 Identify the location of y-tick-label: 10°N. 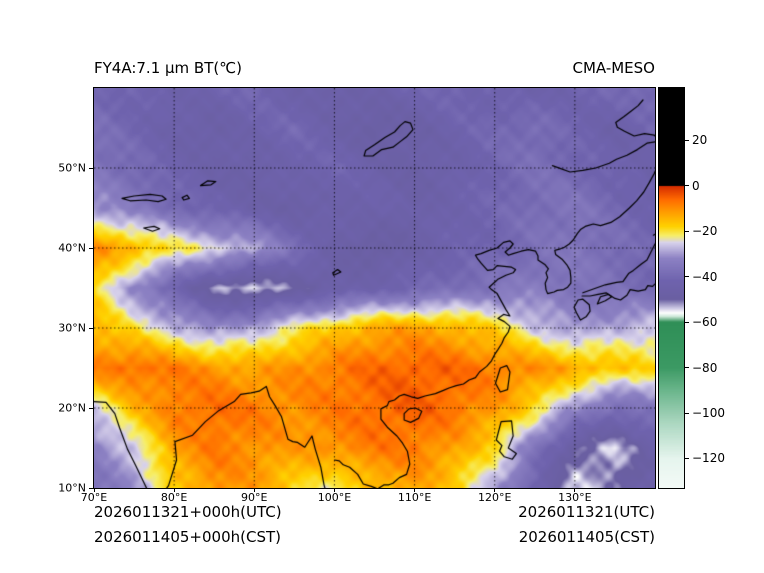
(72, 488).